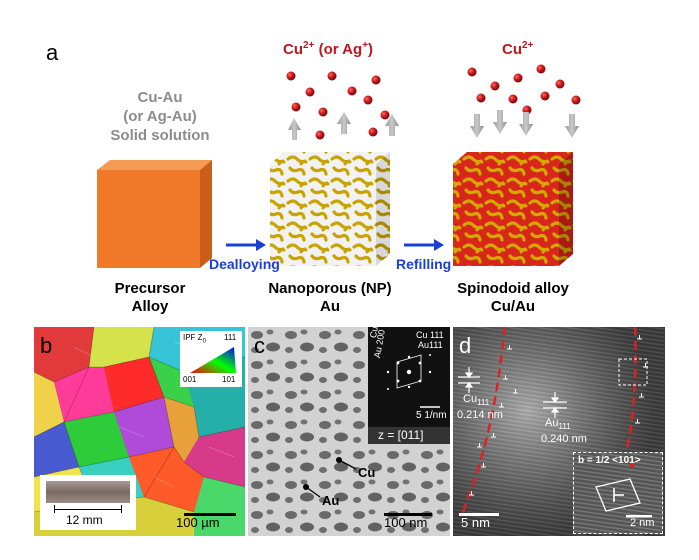  What do you see at coordinates (88, 502) in the screenshot?
I see `sample-photo-inset: 12 mm` at bounding box center [88, 502].